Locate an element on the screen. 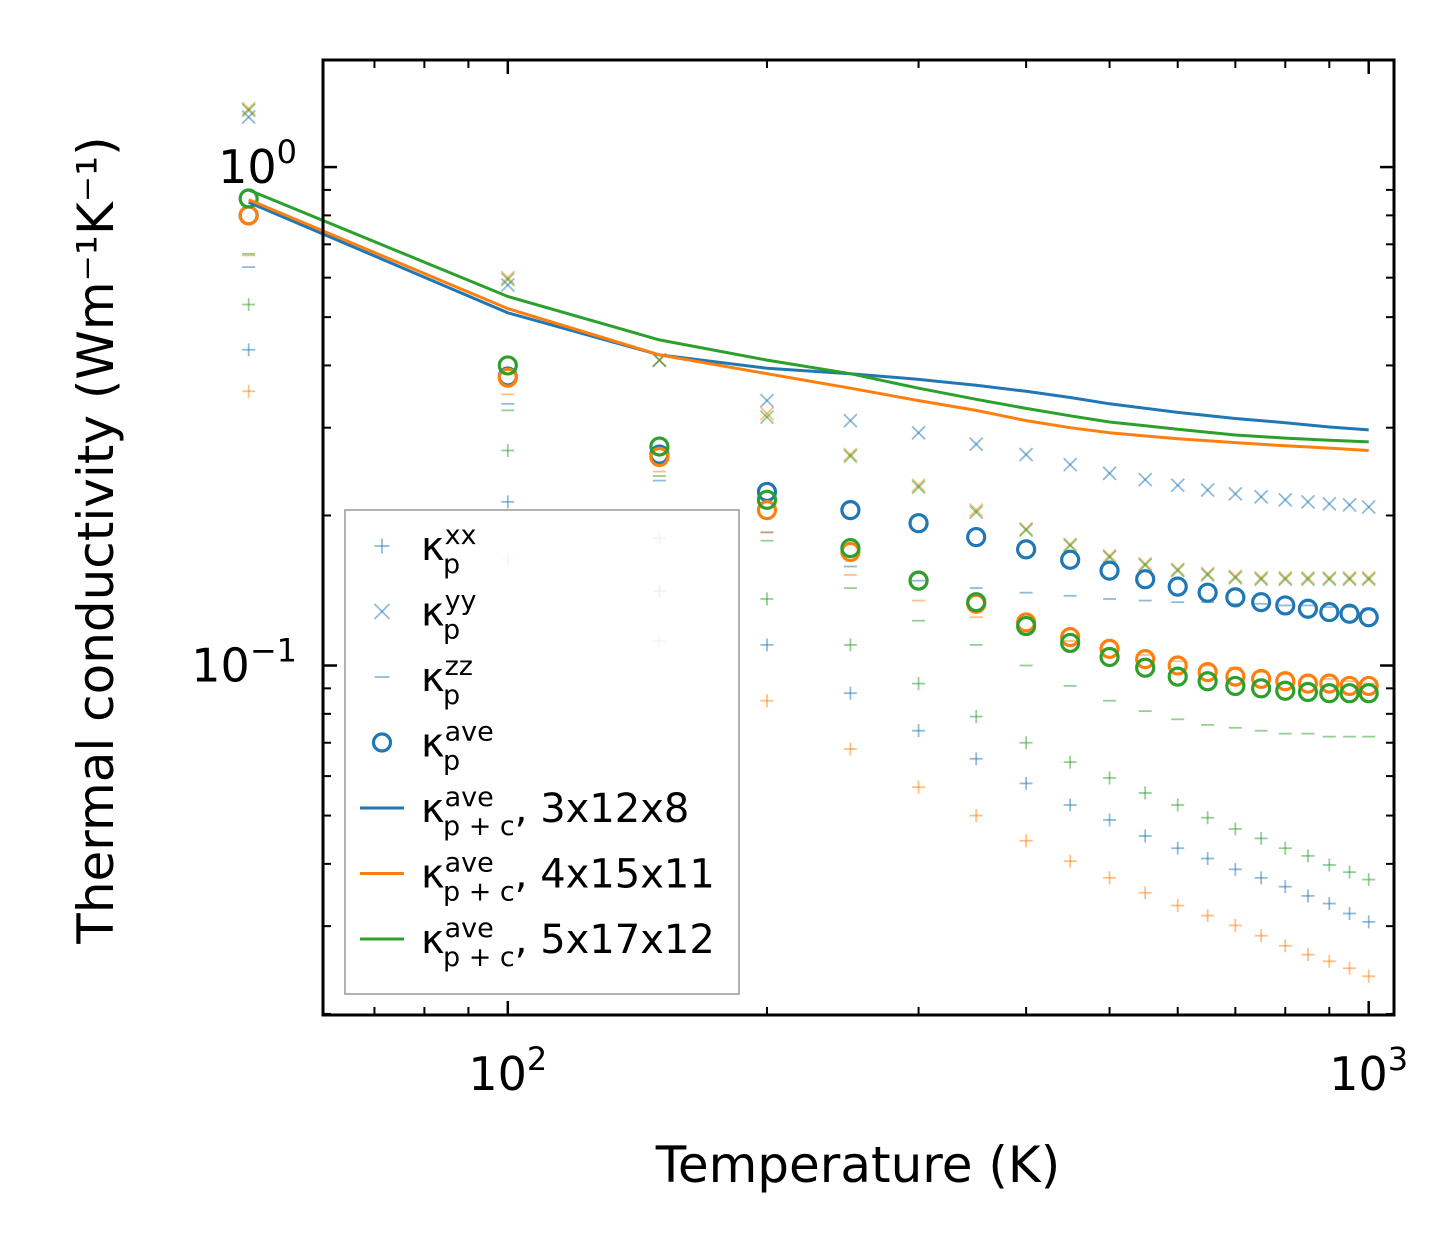  point-kyy-5x17x12-600-b is located at coordinates (1177, 570).